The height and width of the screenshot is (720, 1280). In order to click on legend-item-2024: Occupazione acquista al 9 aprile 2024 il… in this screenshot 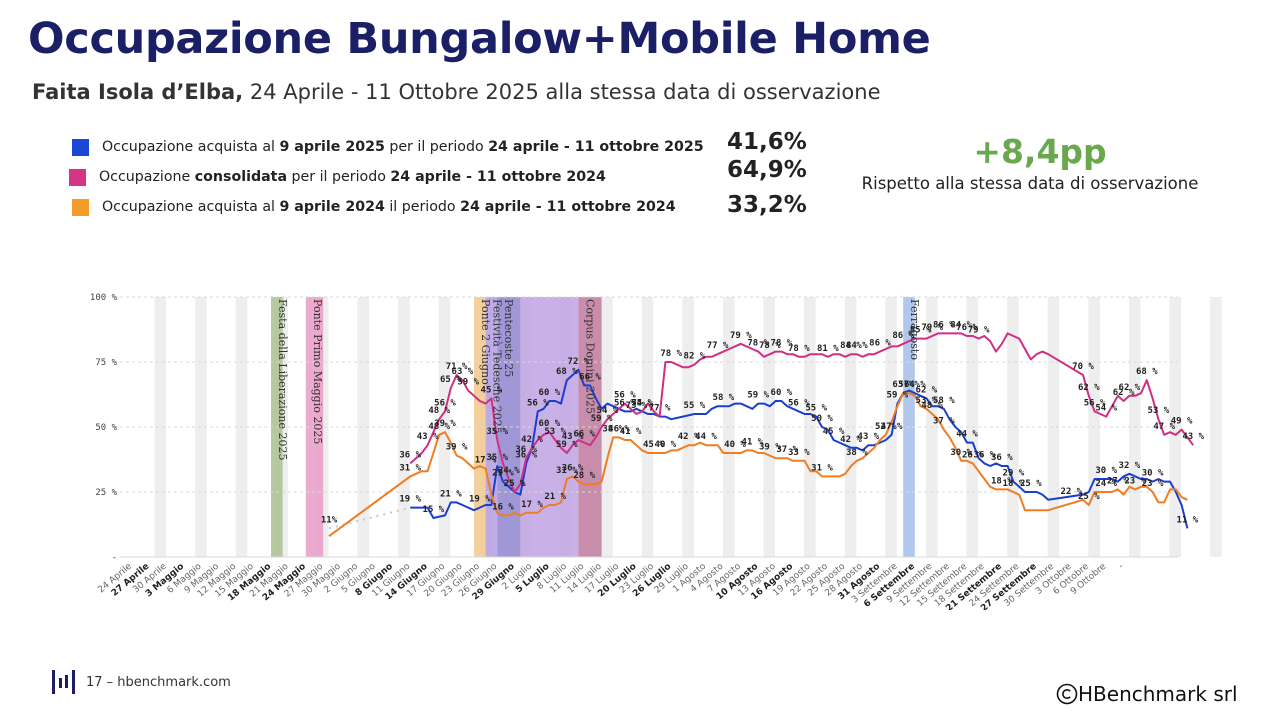, I will do `click(374, 207)`.